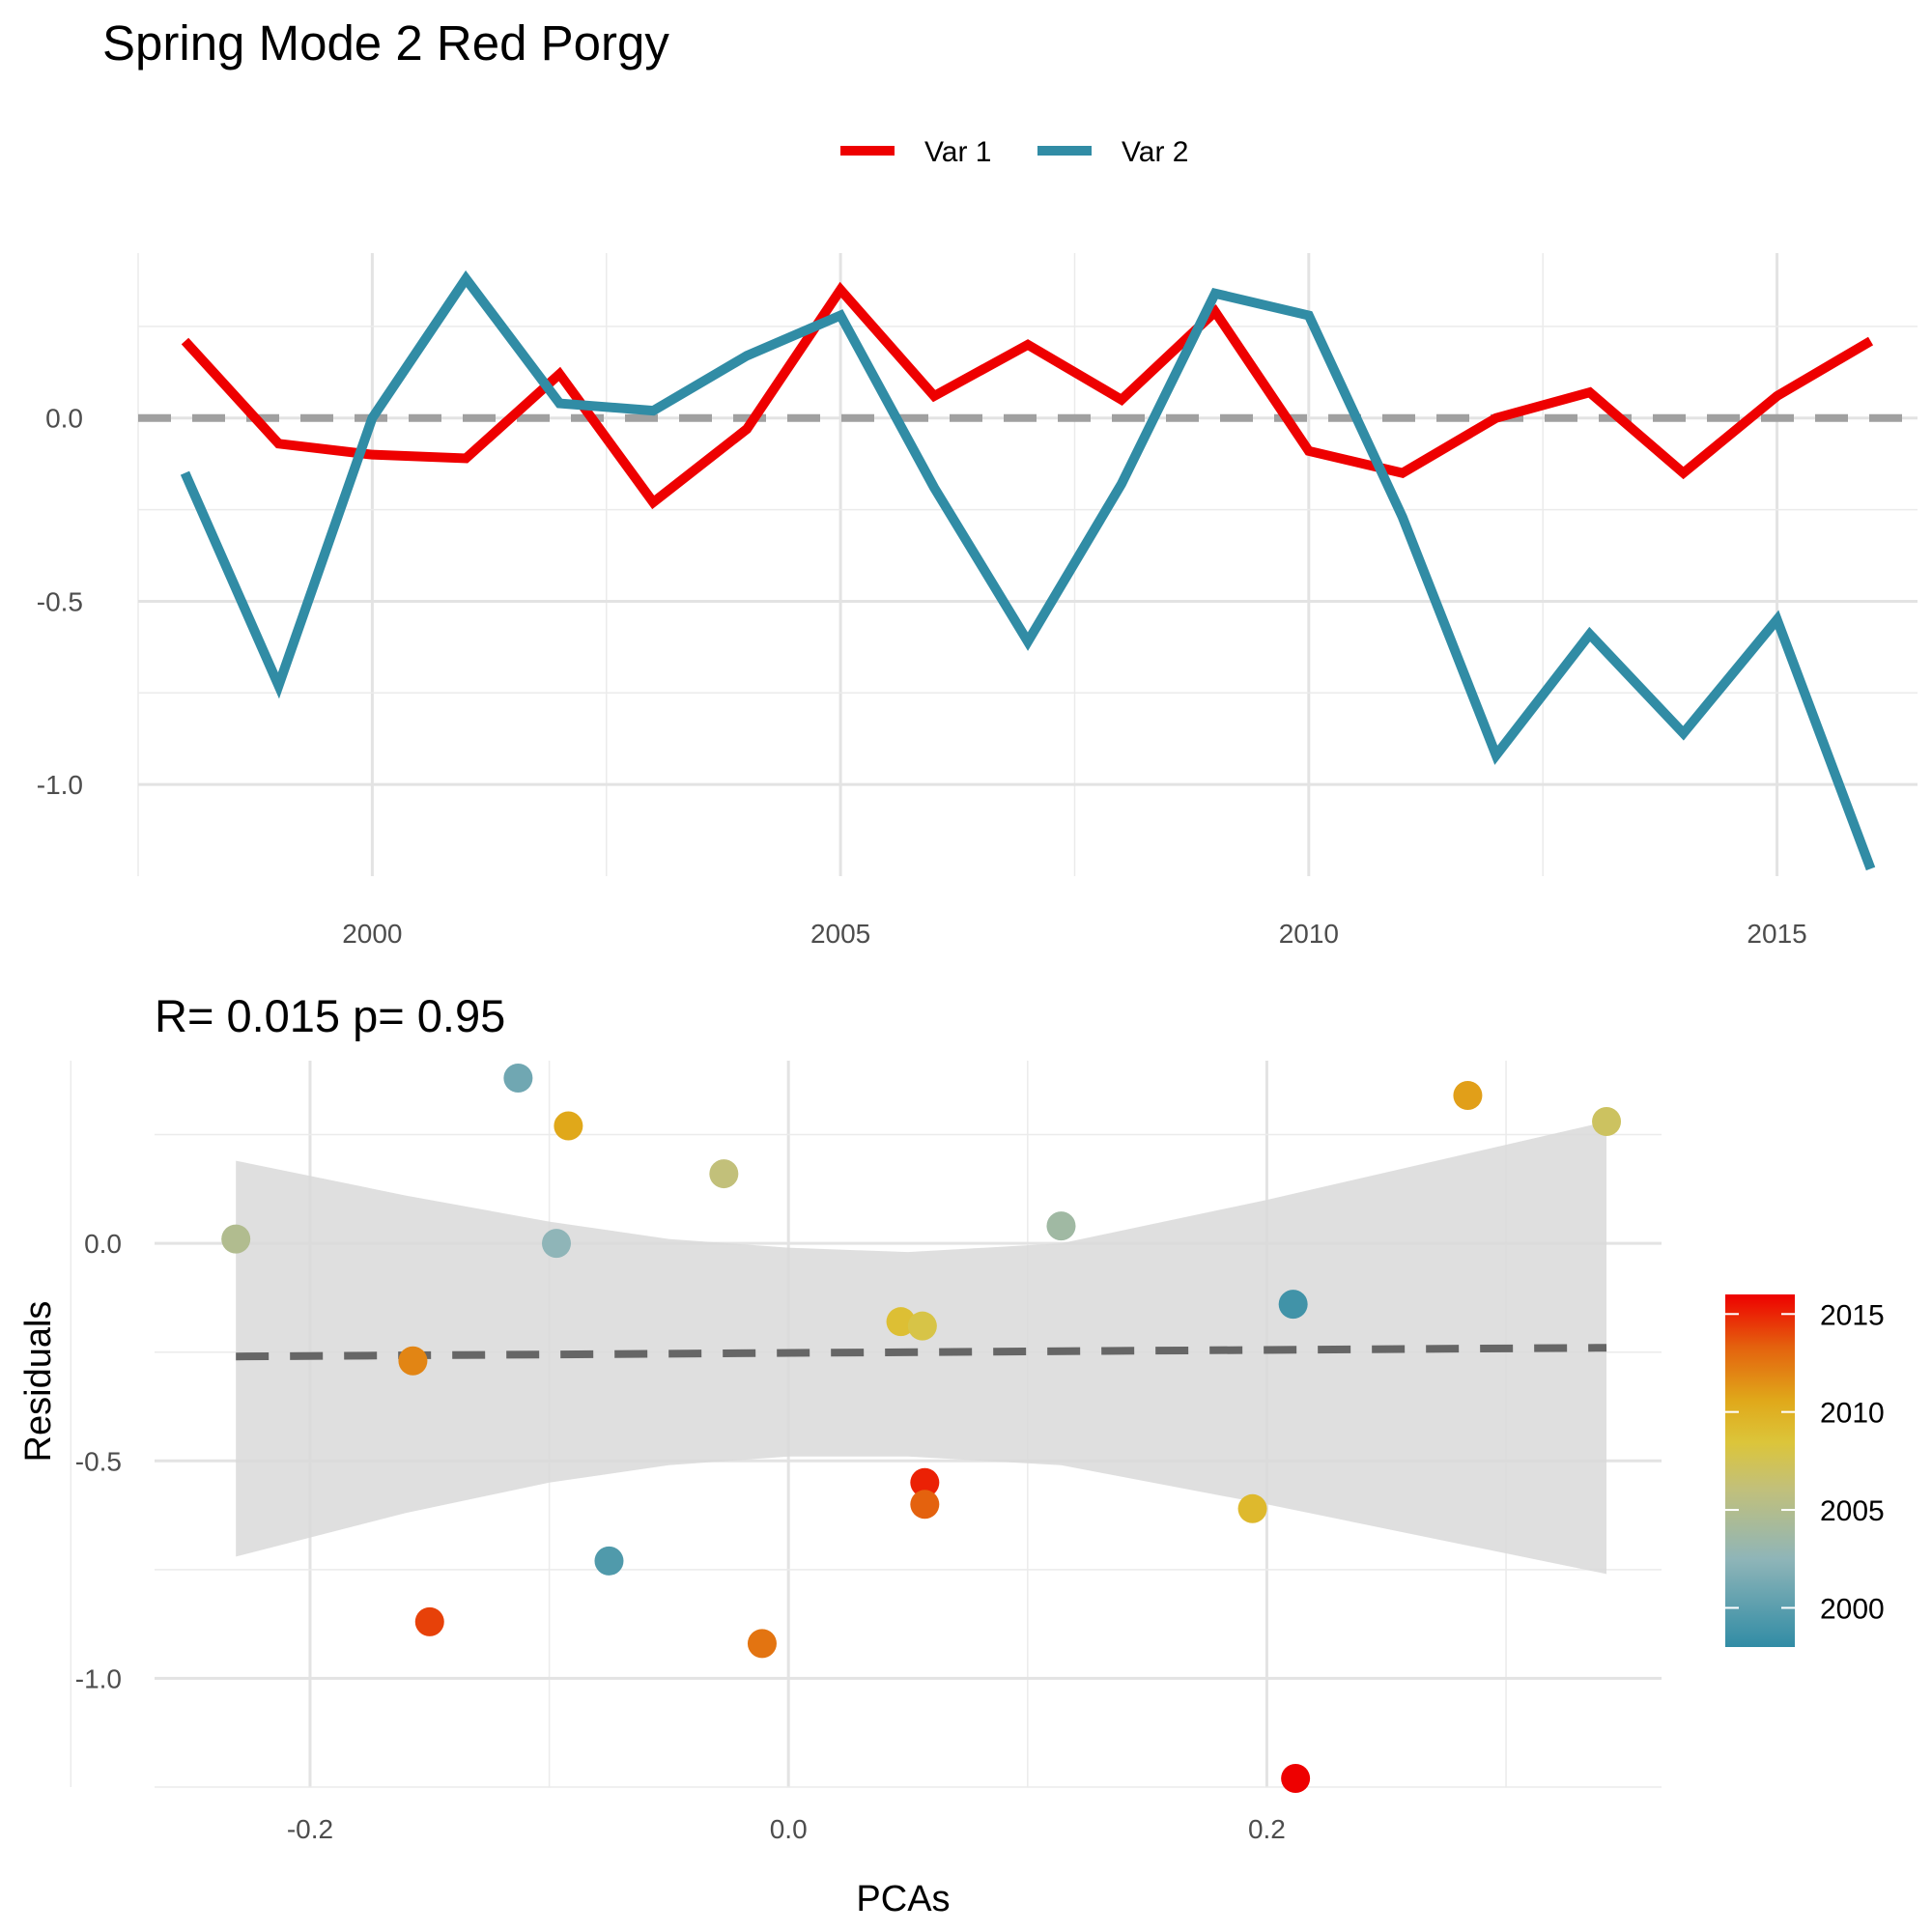 This screenshot has height=1932, width=1932. I want to click on fit-line, so click(921, 1352).